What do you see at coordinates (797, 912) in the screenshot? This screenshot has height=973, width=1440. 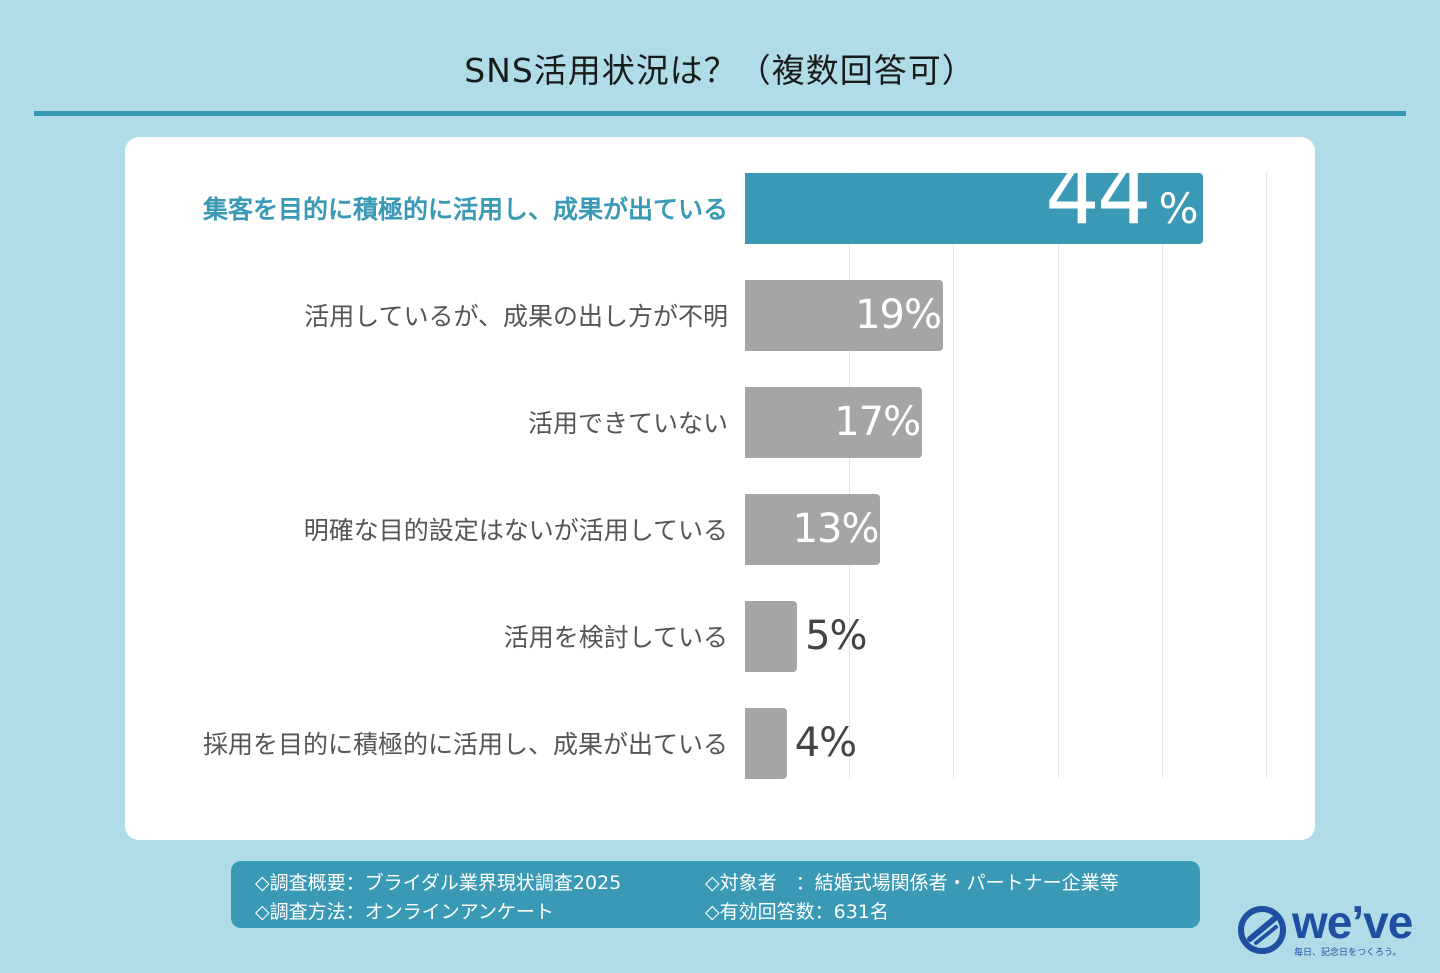 I see `survey-responses: ◇有効回答数：631名` at bounding box center [797, 912].